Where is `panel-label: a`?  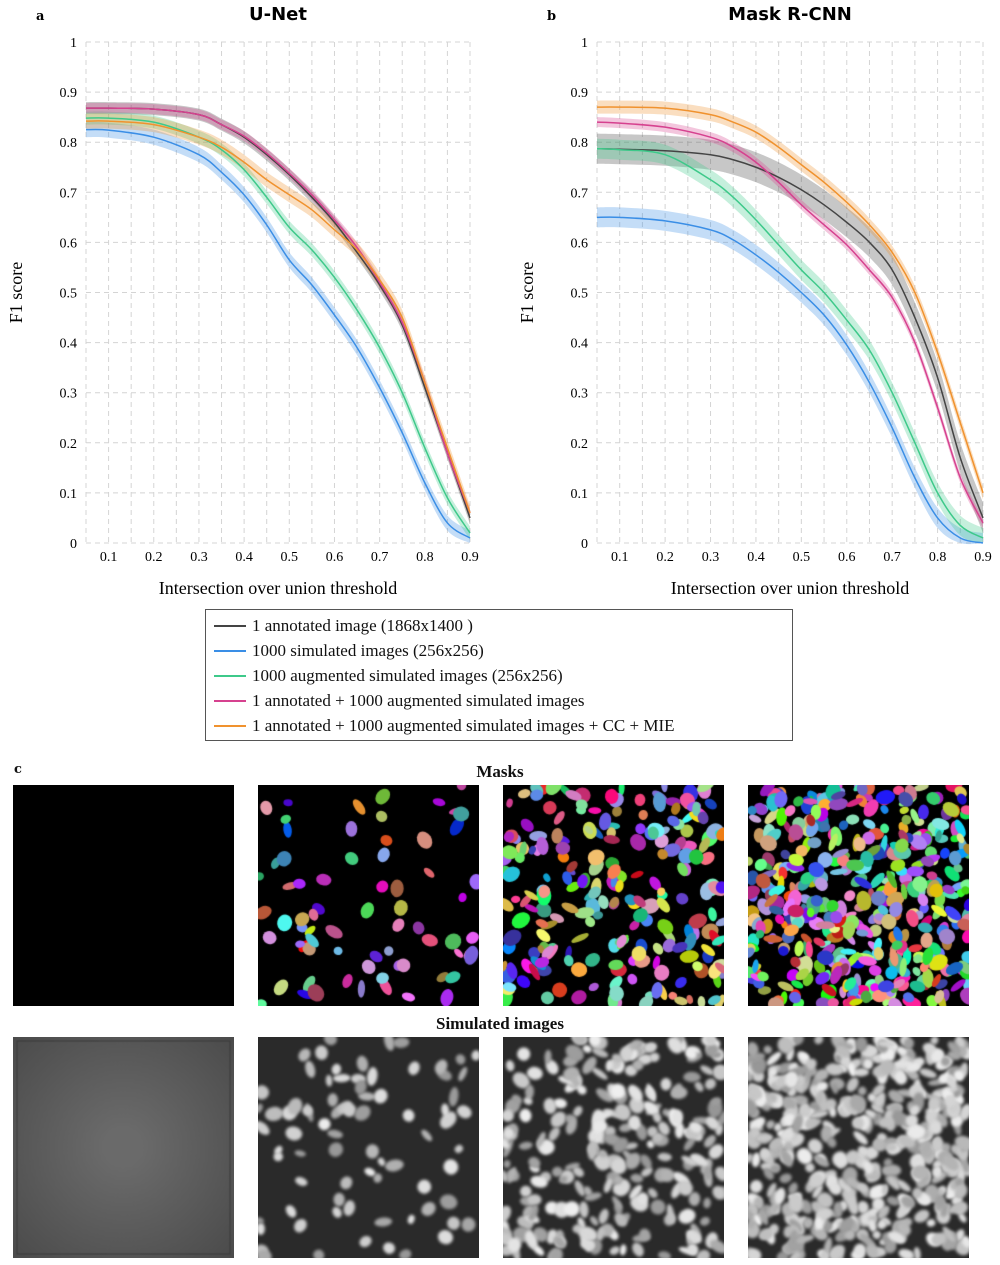 panel-label: a is located at coordinates (40, 16).